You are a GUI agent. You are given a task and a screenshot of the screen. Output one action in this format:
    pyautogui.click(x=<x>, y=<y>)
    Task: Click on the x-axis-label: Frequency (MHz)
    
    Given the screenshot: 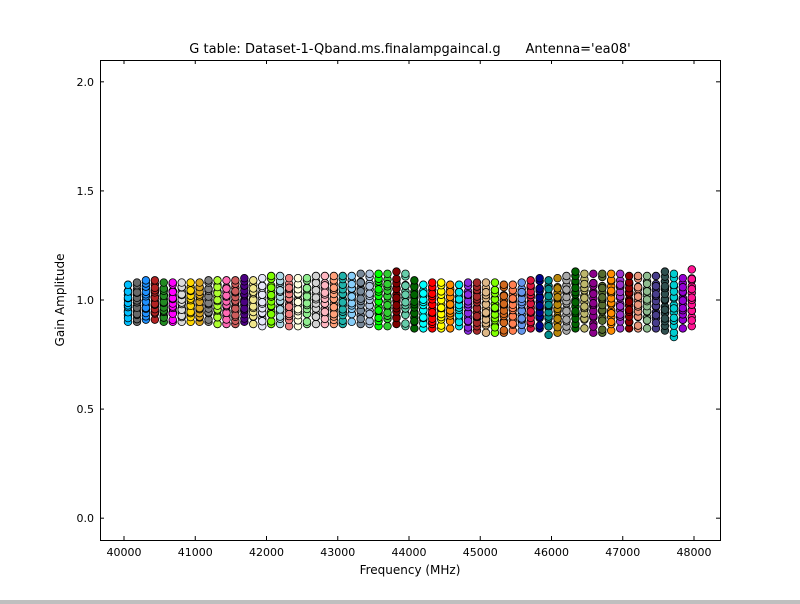 What is the action you would take?
    pyautogui.click(x=410, y=570)
    